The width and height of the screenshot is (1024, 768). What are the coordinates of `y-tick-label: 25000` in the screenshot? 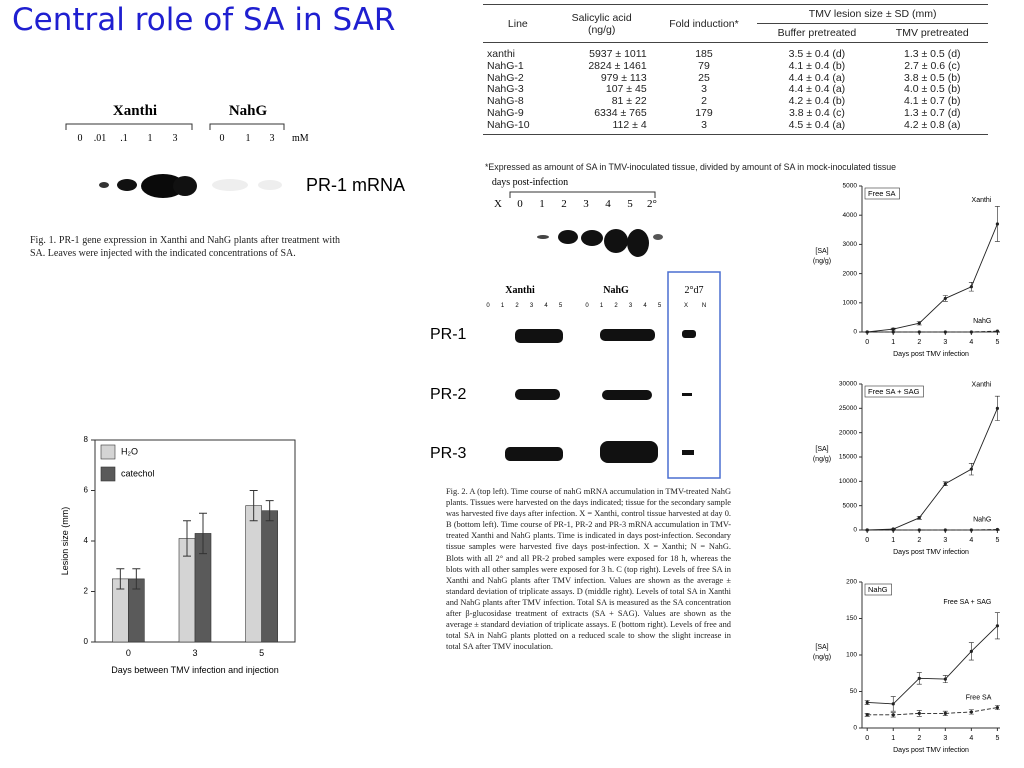 It's located at (848, 408).